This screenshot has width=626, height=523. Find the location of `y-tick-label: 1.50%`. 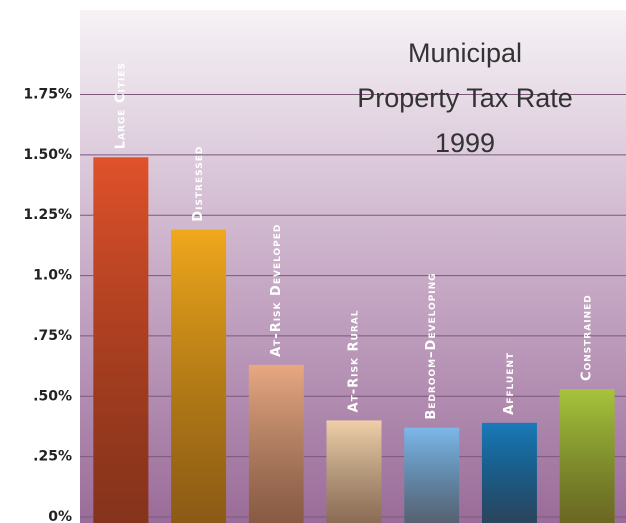

y-tick-label: 1.50% is located at coordinates (47, 155).